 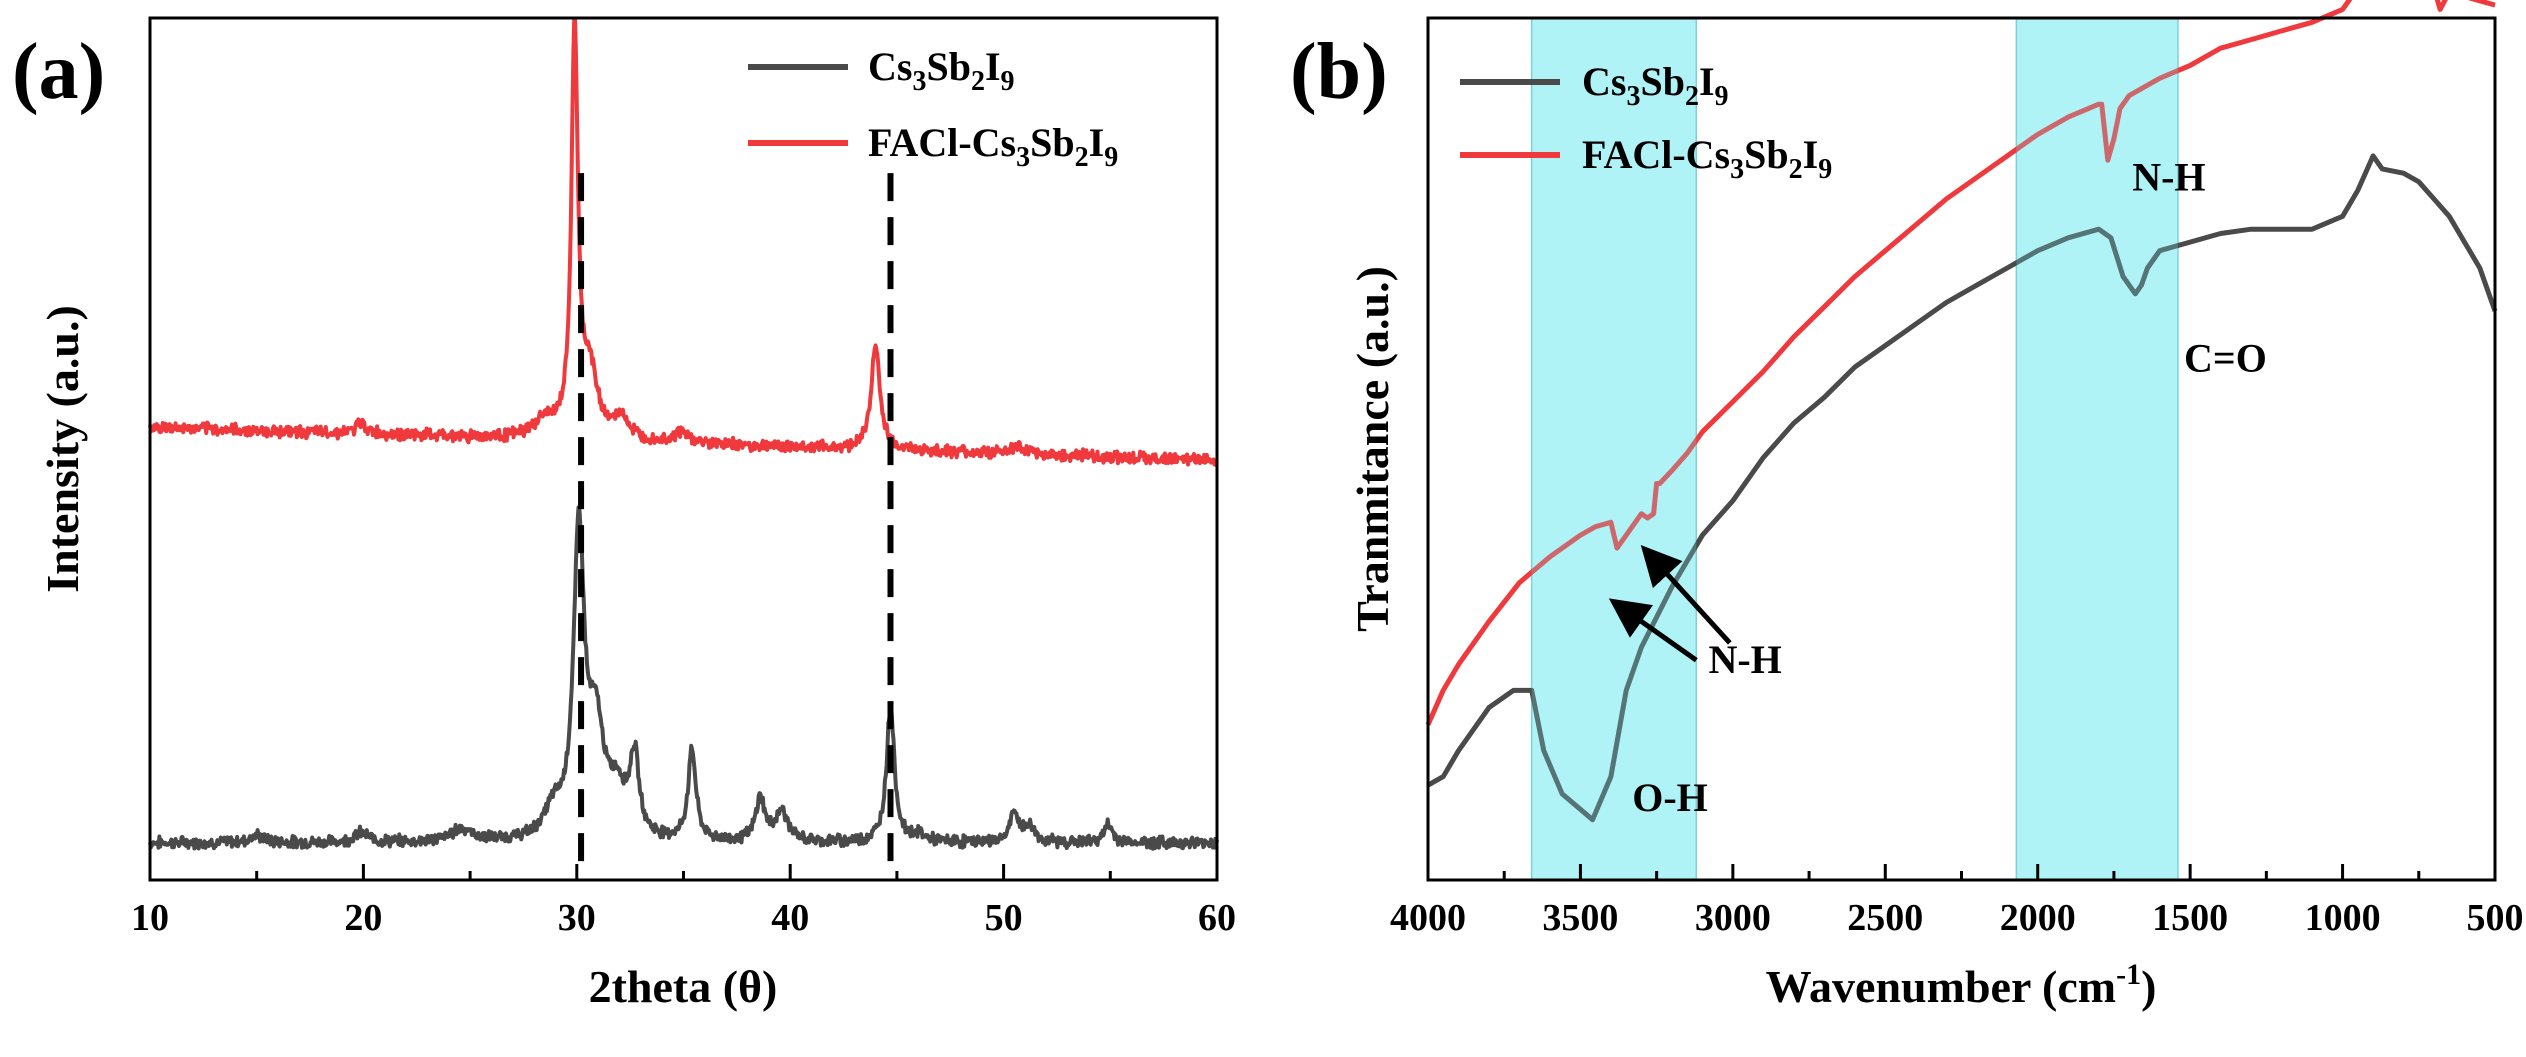 I want to click on panel-b-letter: (b), so click(x=1339, y=72).